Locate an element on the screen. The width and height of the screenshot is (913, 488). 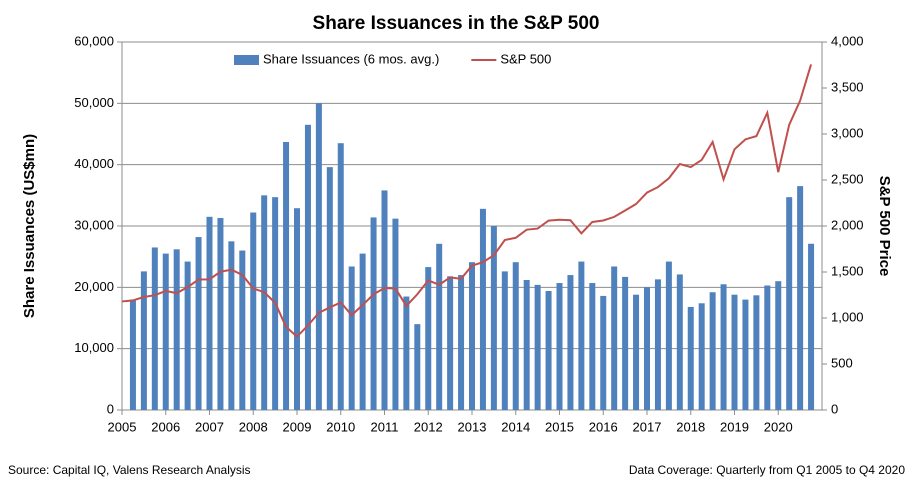
x-tick-label: 2005 is located at coordinates (122, 426).